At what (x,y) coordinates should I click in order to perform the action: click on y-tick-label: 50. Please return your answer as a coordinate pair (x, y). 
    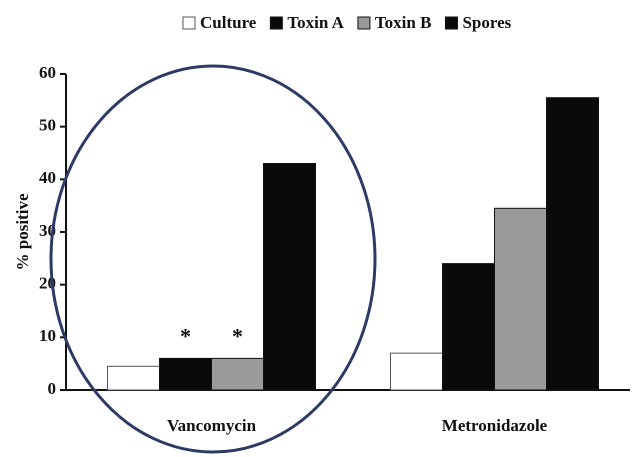
    Looking at the image, I should click on (47, 125).